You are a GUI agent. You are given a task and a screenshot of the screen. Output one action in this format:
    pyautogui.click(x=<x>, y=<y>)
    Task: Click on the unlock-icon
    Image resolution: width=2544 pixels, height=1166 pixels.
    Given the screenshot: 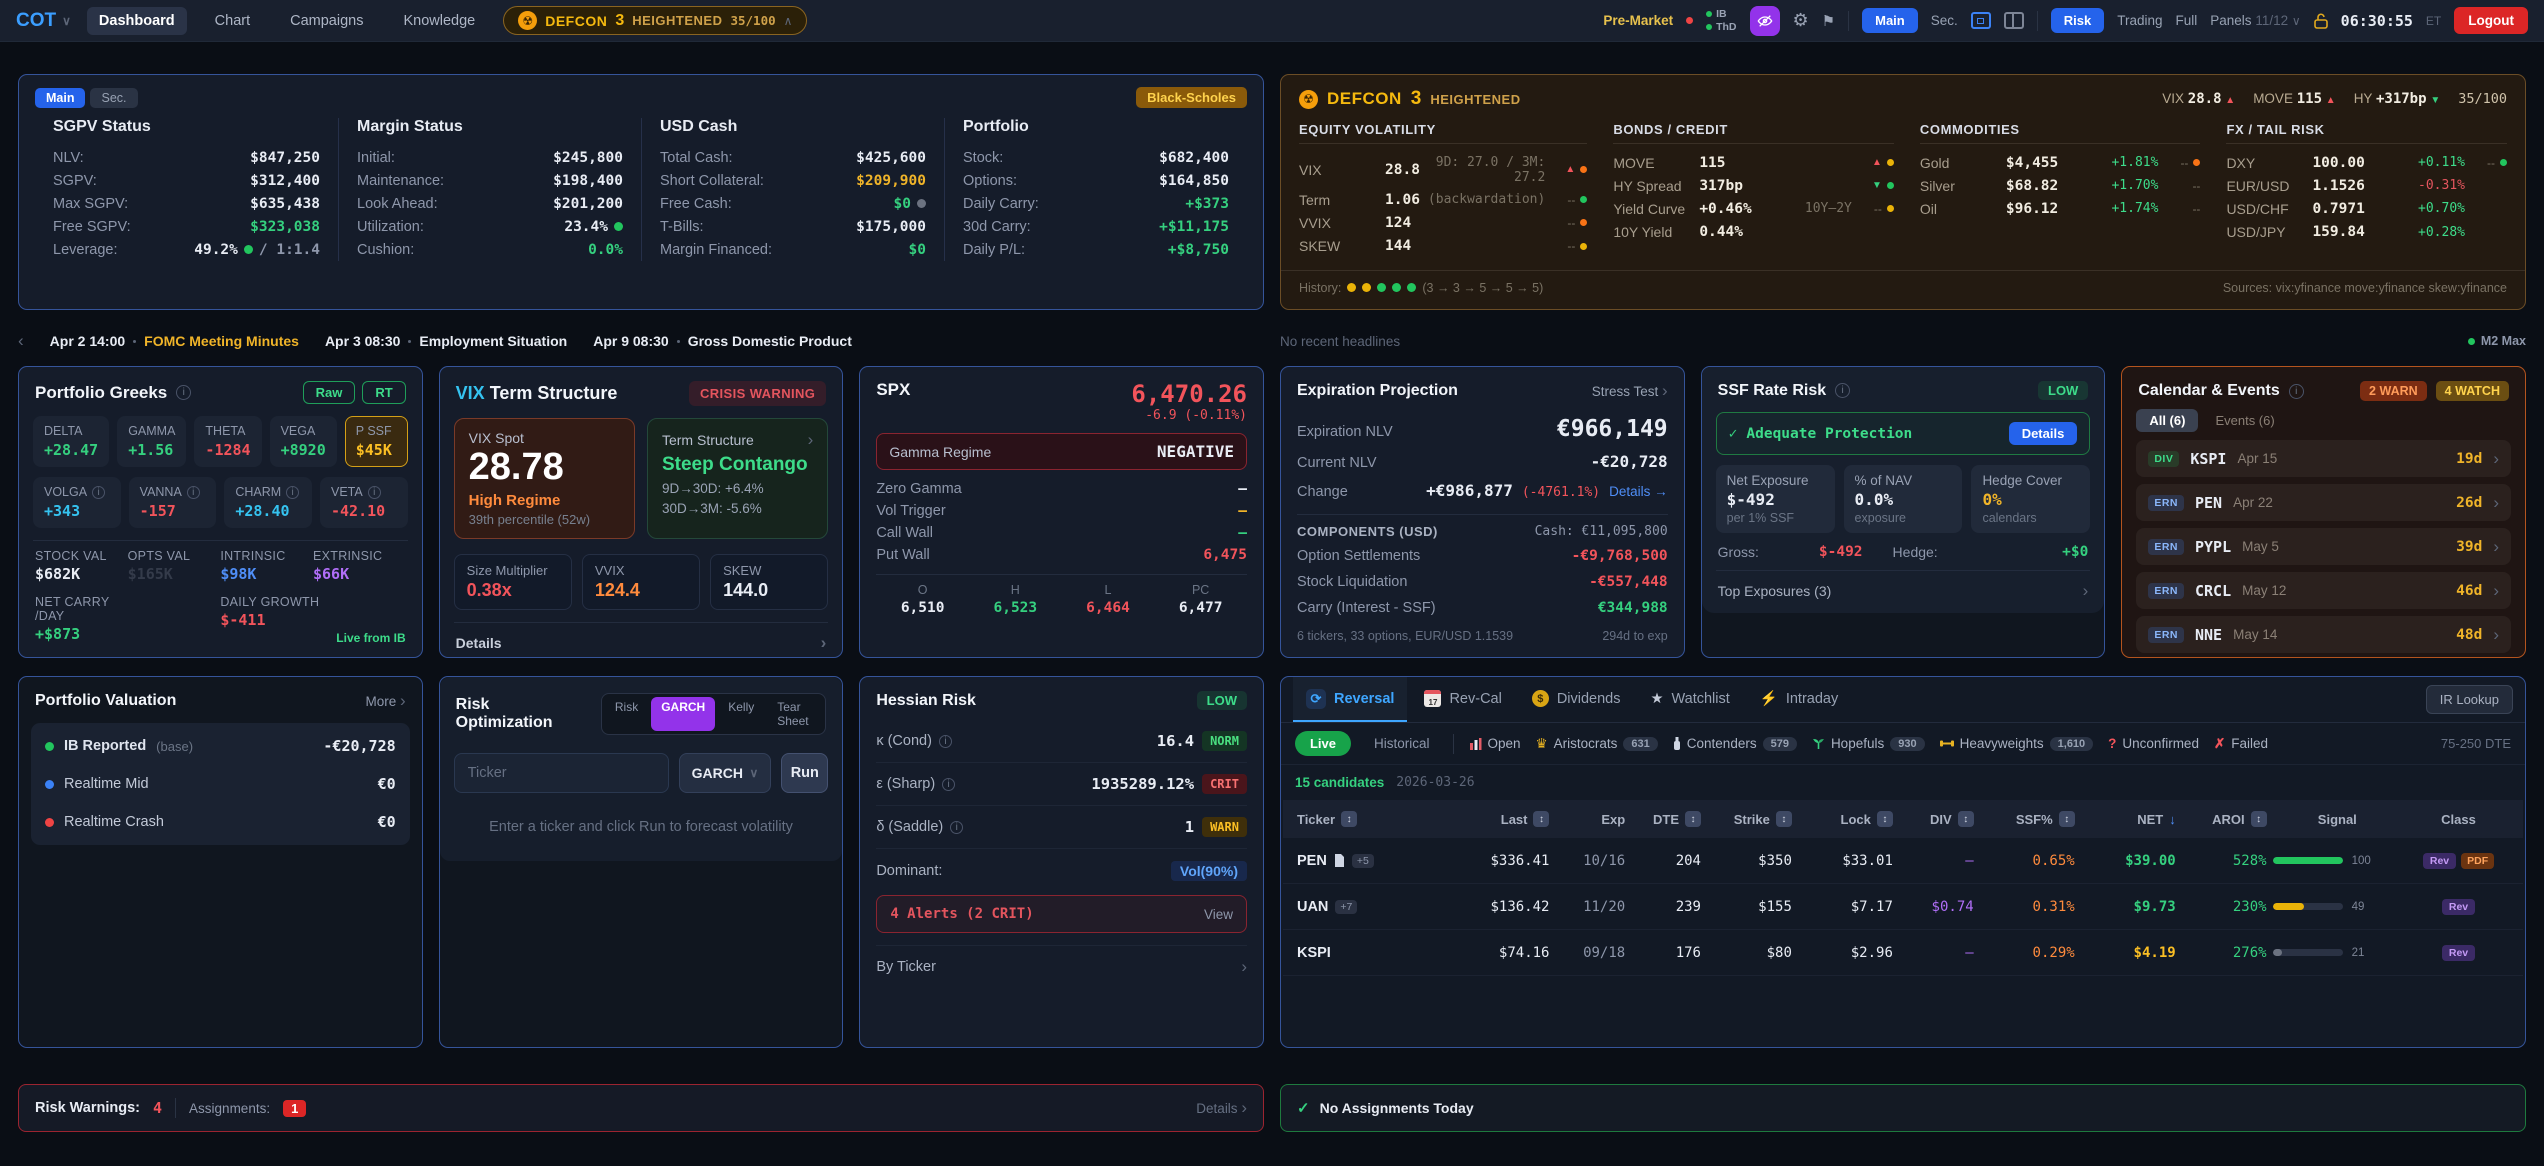 What is the action you would take?
    pyautogui.click(x=2320, y=20)
    